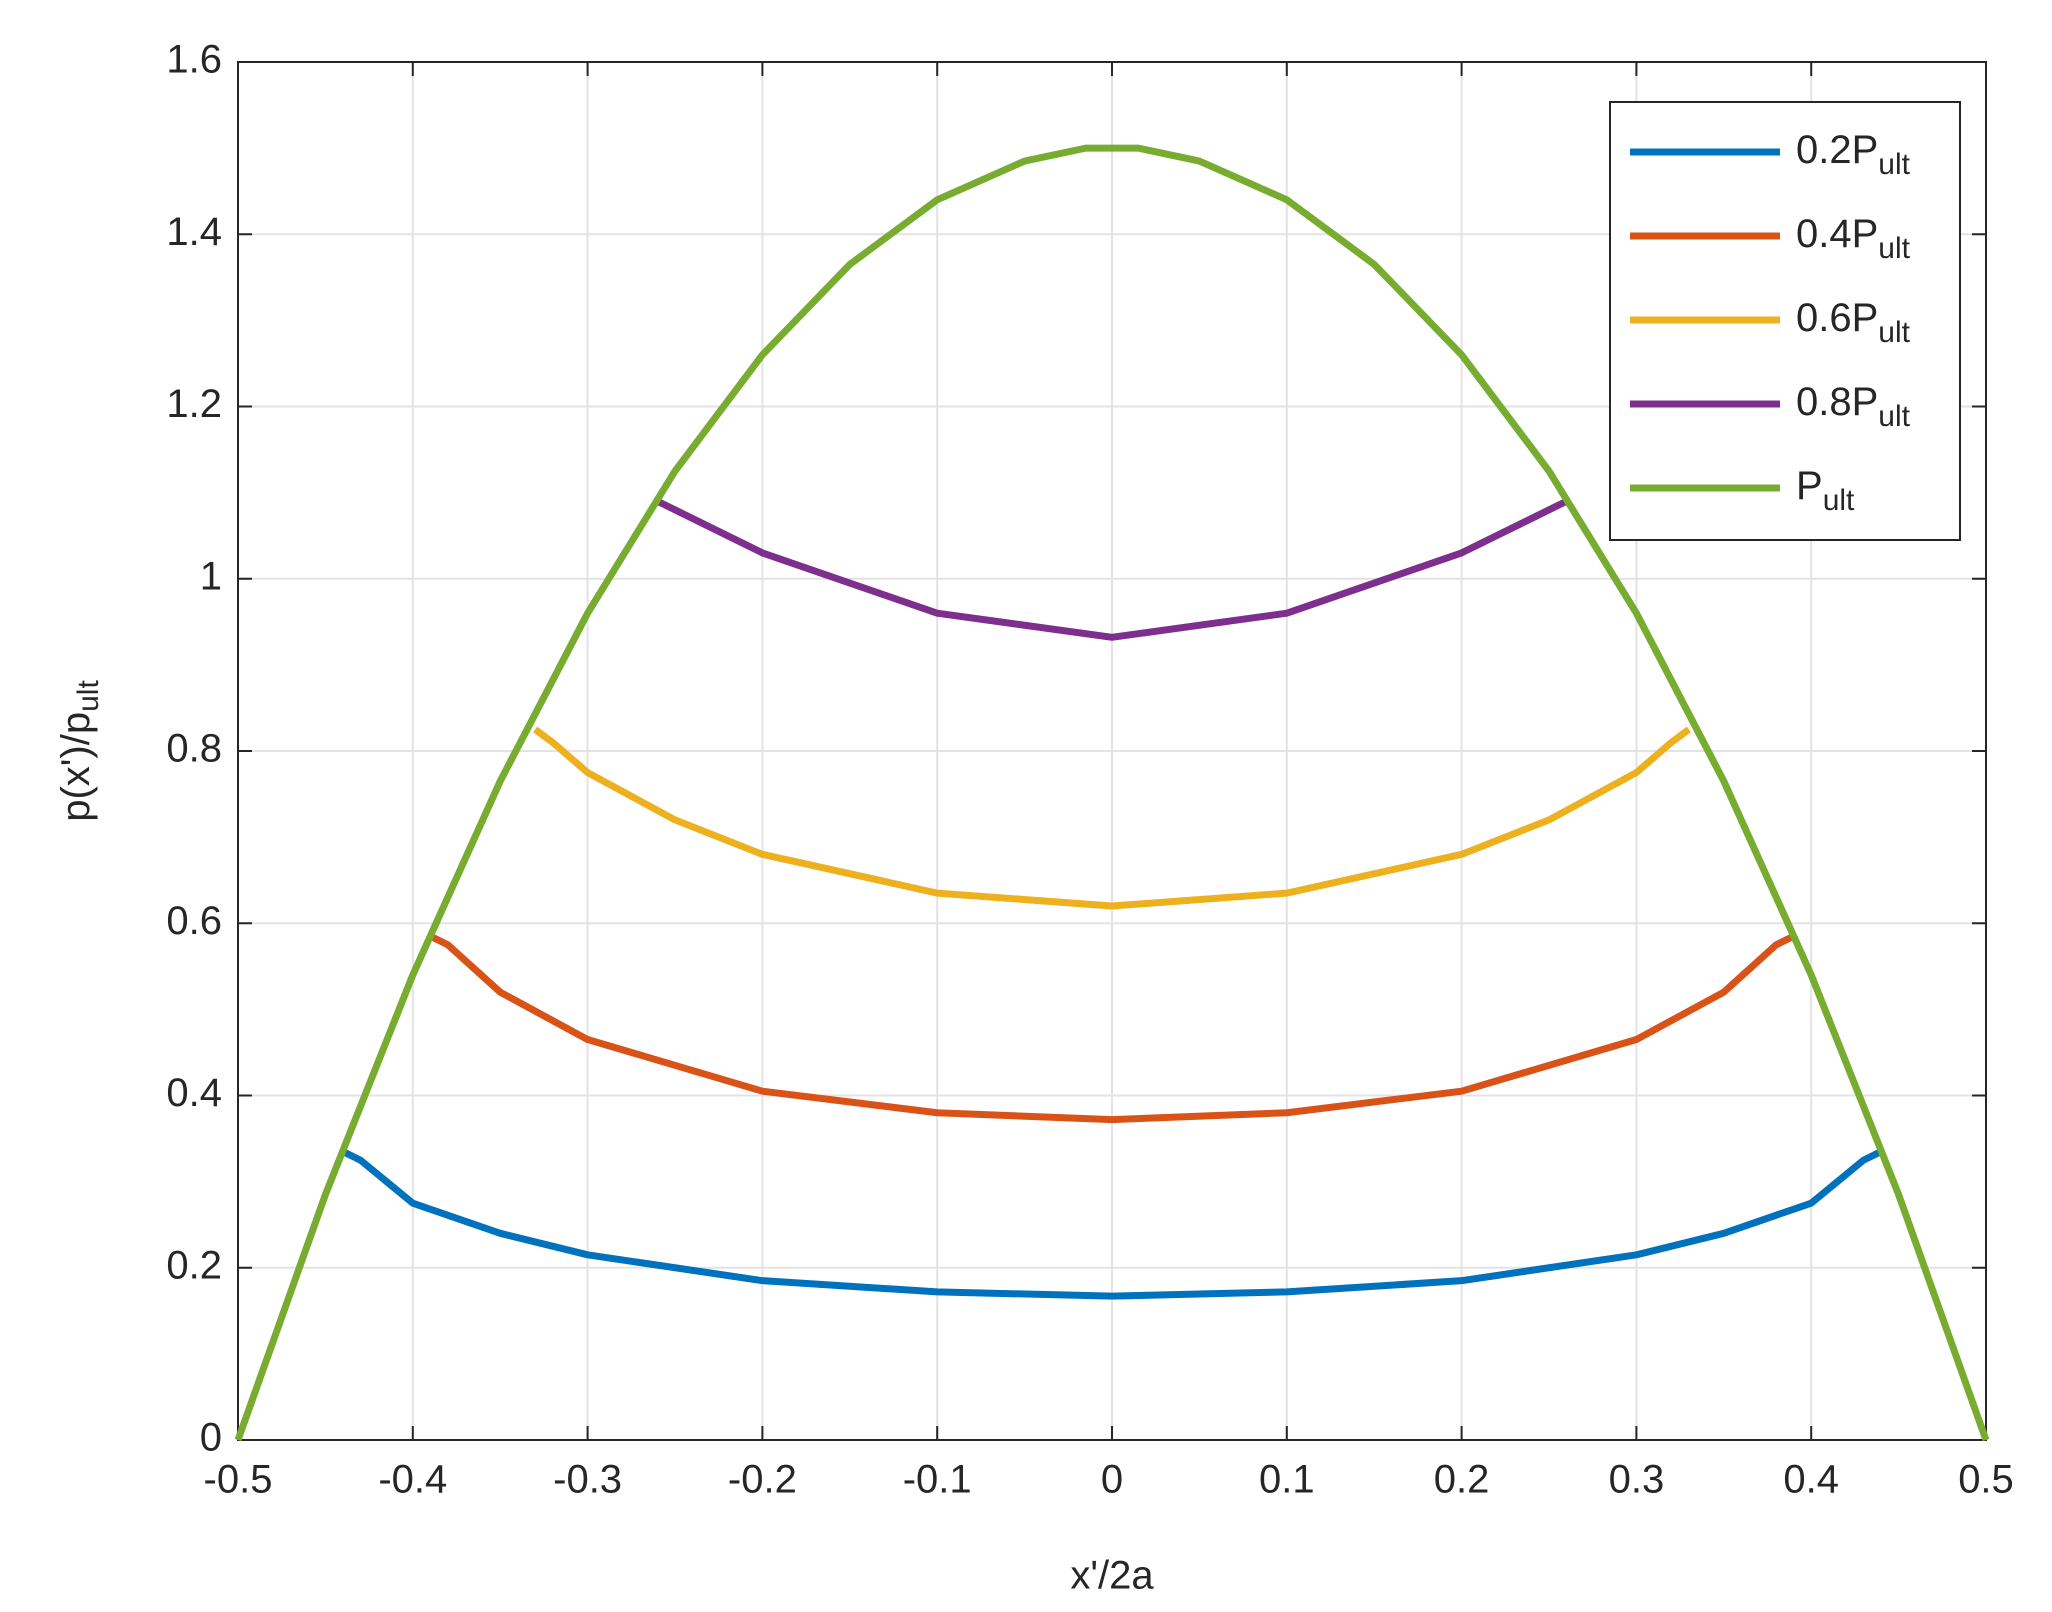 The height and width of the screenshot is (1612, 2052). Describe the element at coordinates (194, 1265) in the screenshot. I see `y-tick-label: 0.2` at that location.